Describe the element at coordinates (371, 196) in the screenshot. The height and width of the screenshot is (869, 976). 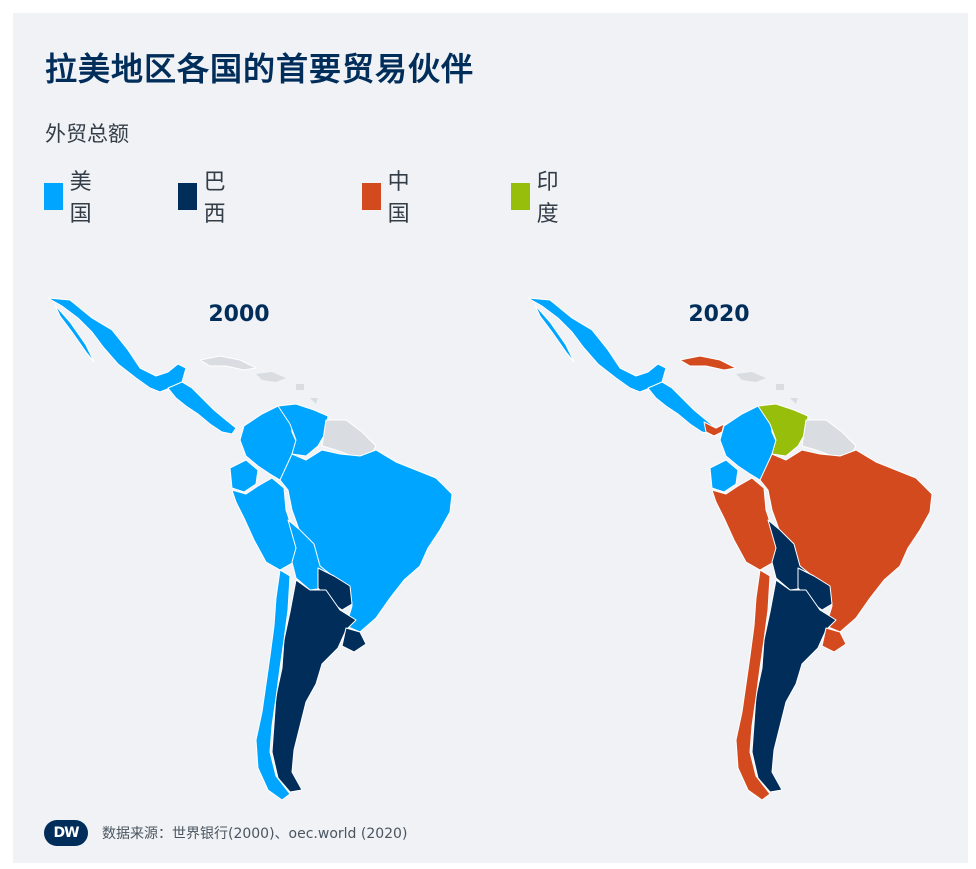
I see `legend-swatch-china` at that location.